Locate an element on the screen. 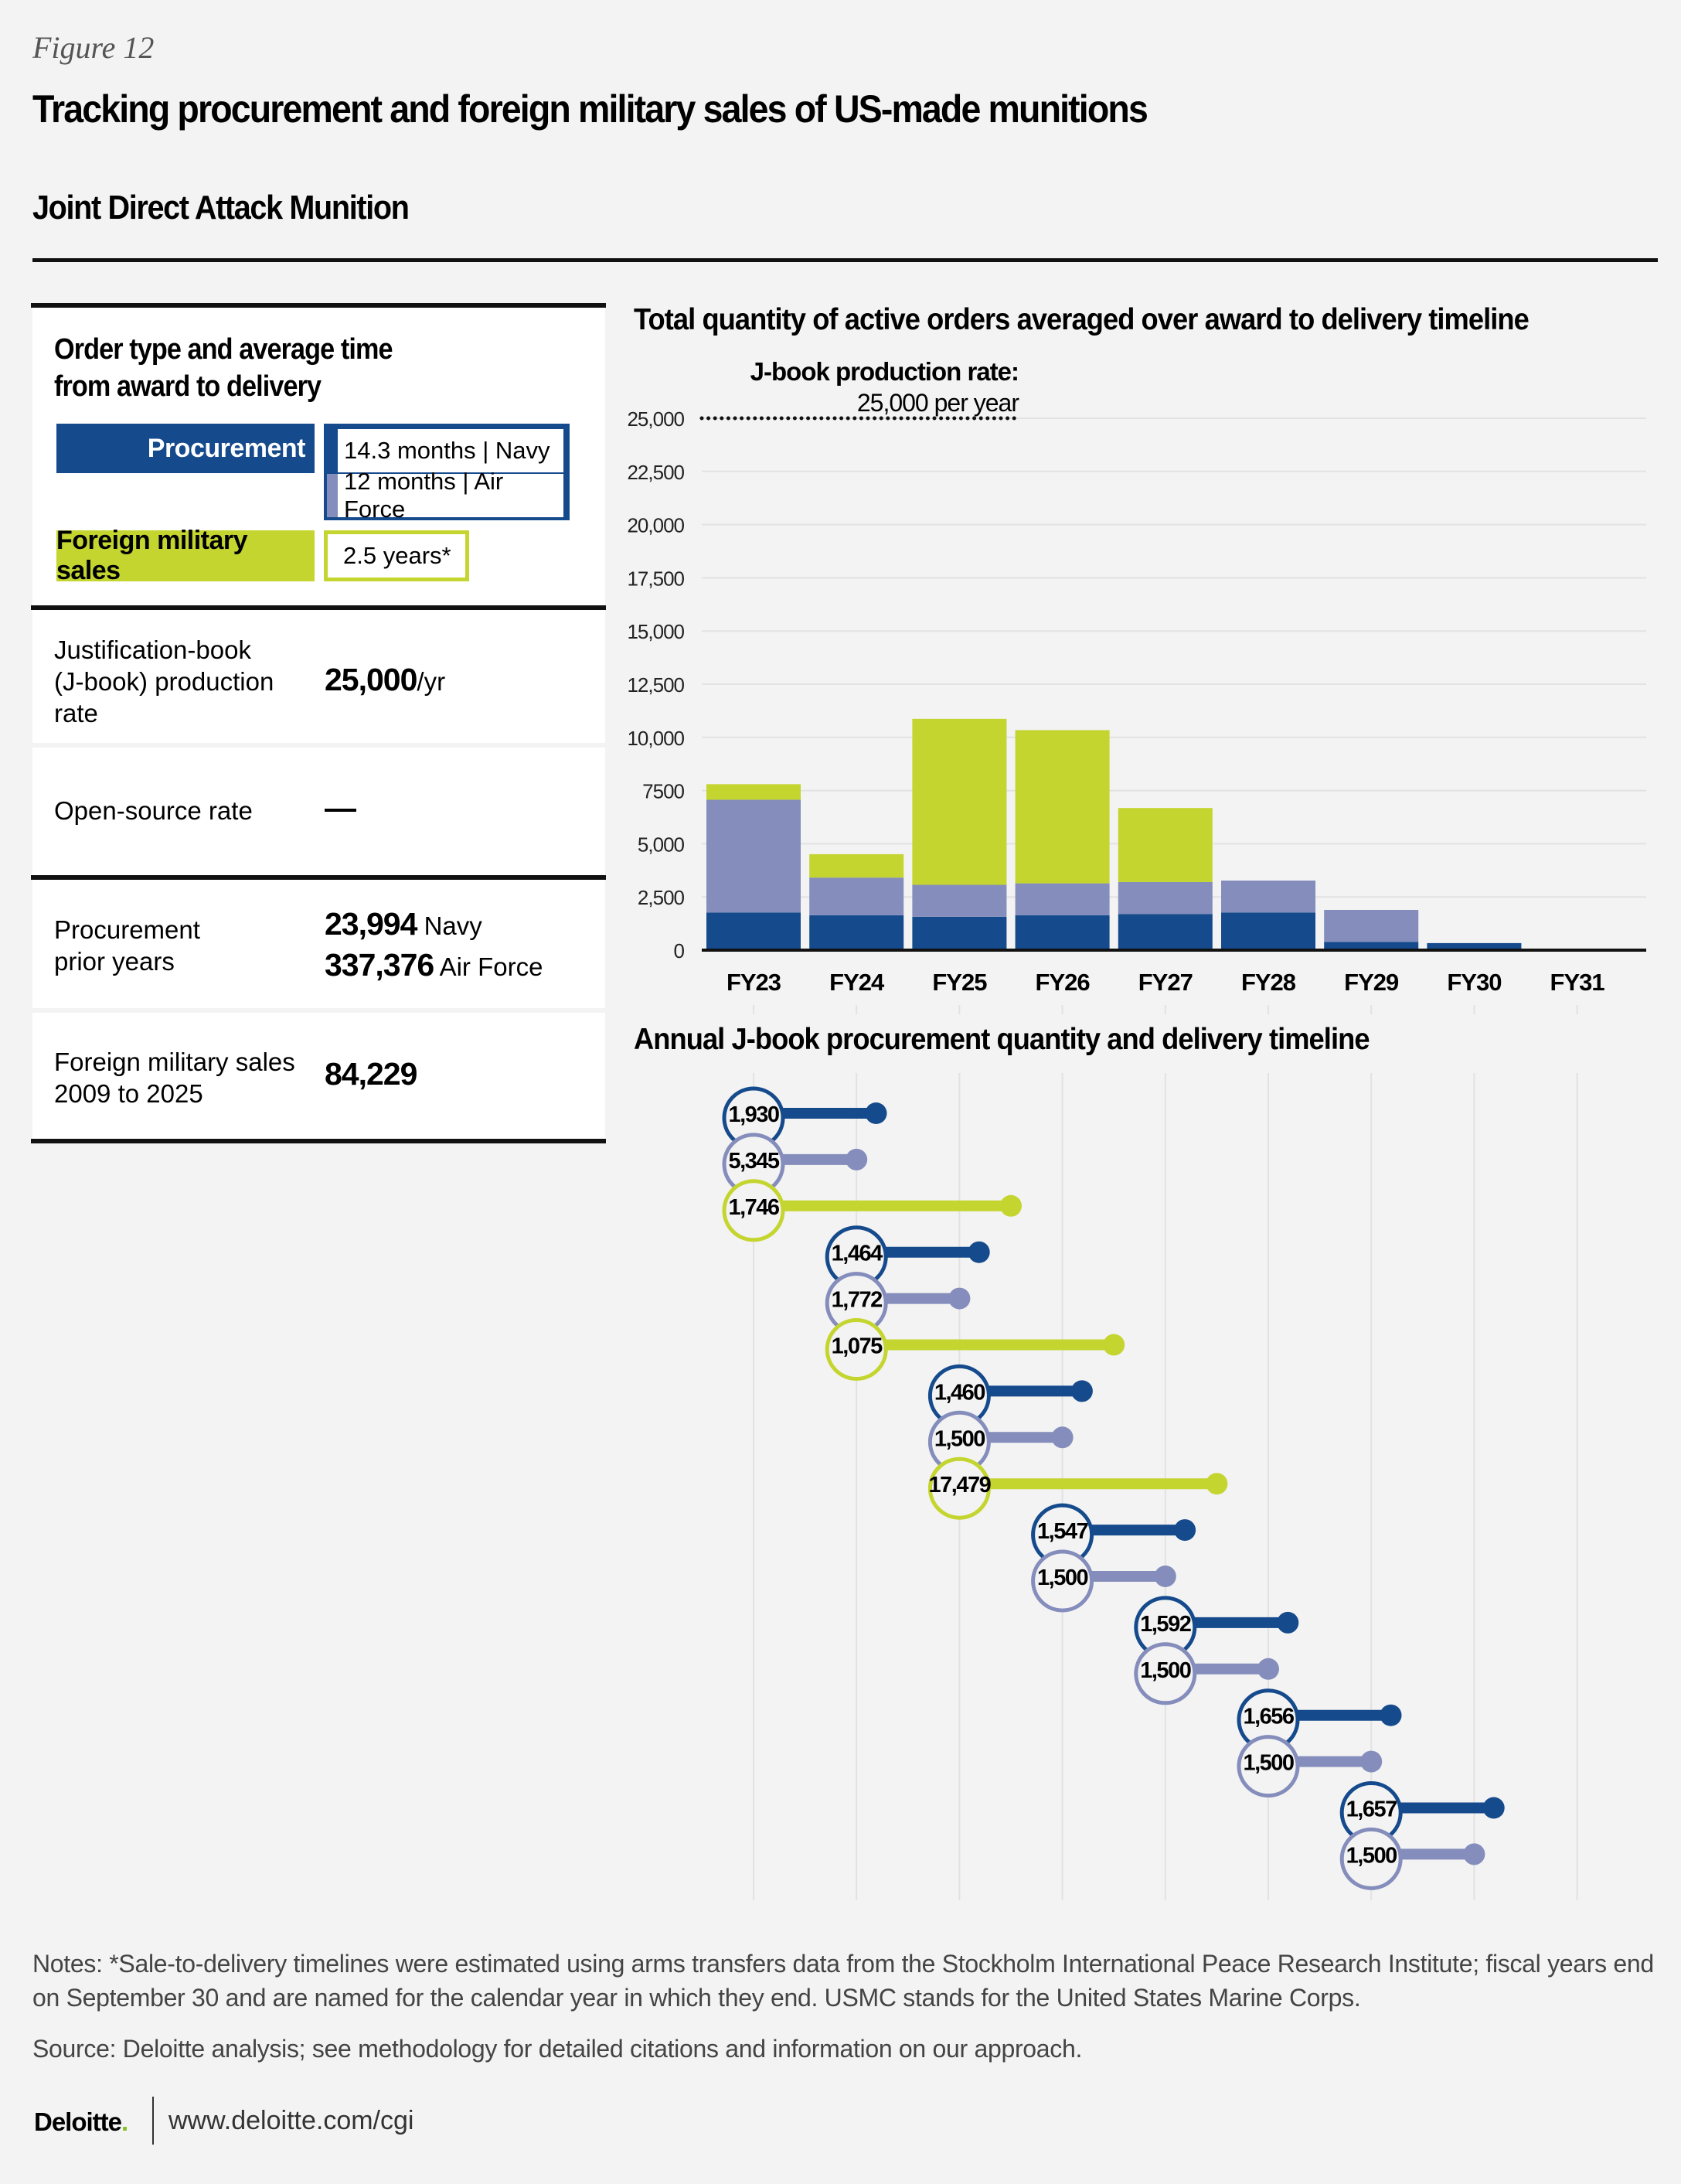 The width and height of the screenshot is (1681, 2184). jbook-rate-row is located at coordinates (318, 676).